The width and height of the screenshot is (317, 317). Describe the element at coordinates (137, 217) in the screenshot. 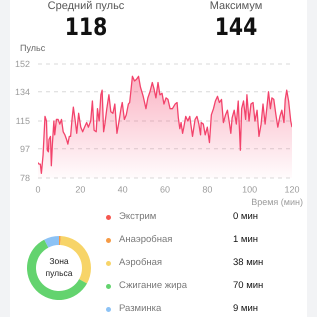

I see `legend-label: Экстрим` at that location.